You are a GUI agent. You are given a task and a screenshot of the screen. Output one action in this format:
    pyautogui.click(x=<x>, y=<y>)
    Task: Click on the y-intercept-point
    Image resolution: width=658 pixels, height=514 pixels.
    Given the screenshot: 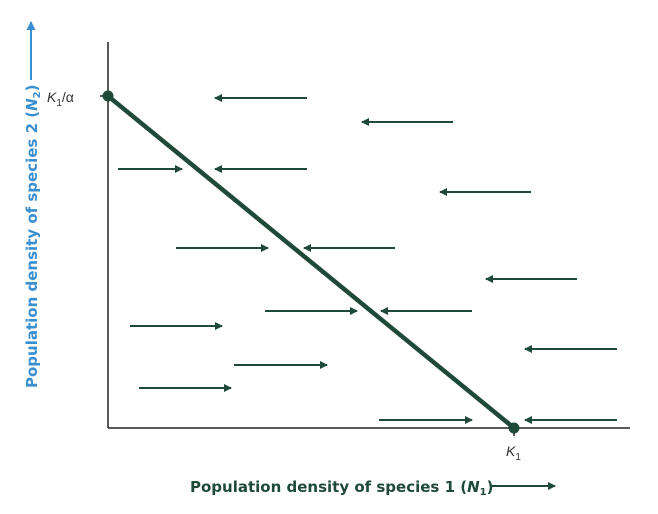 What is the action you would take?
    pyautogui.click(x=108, y=96)
    